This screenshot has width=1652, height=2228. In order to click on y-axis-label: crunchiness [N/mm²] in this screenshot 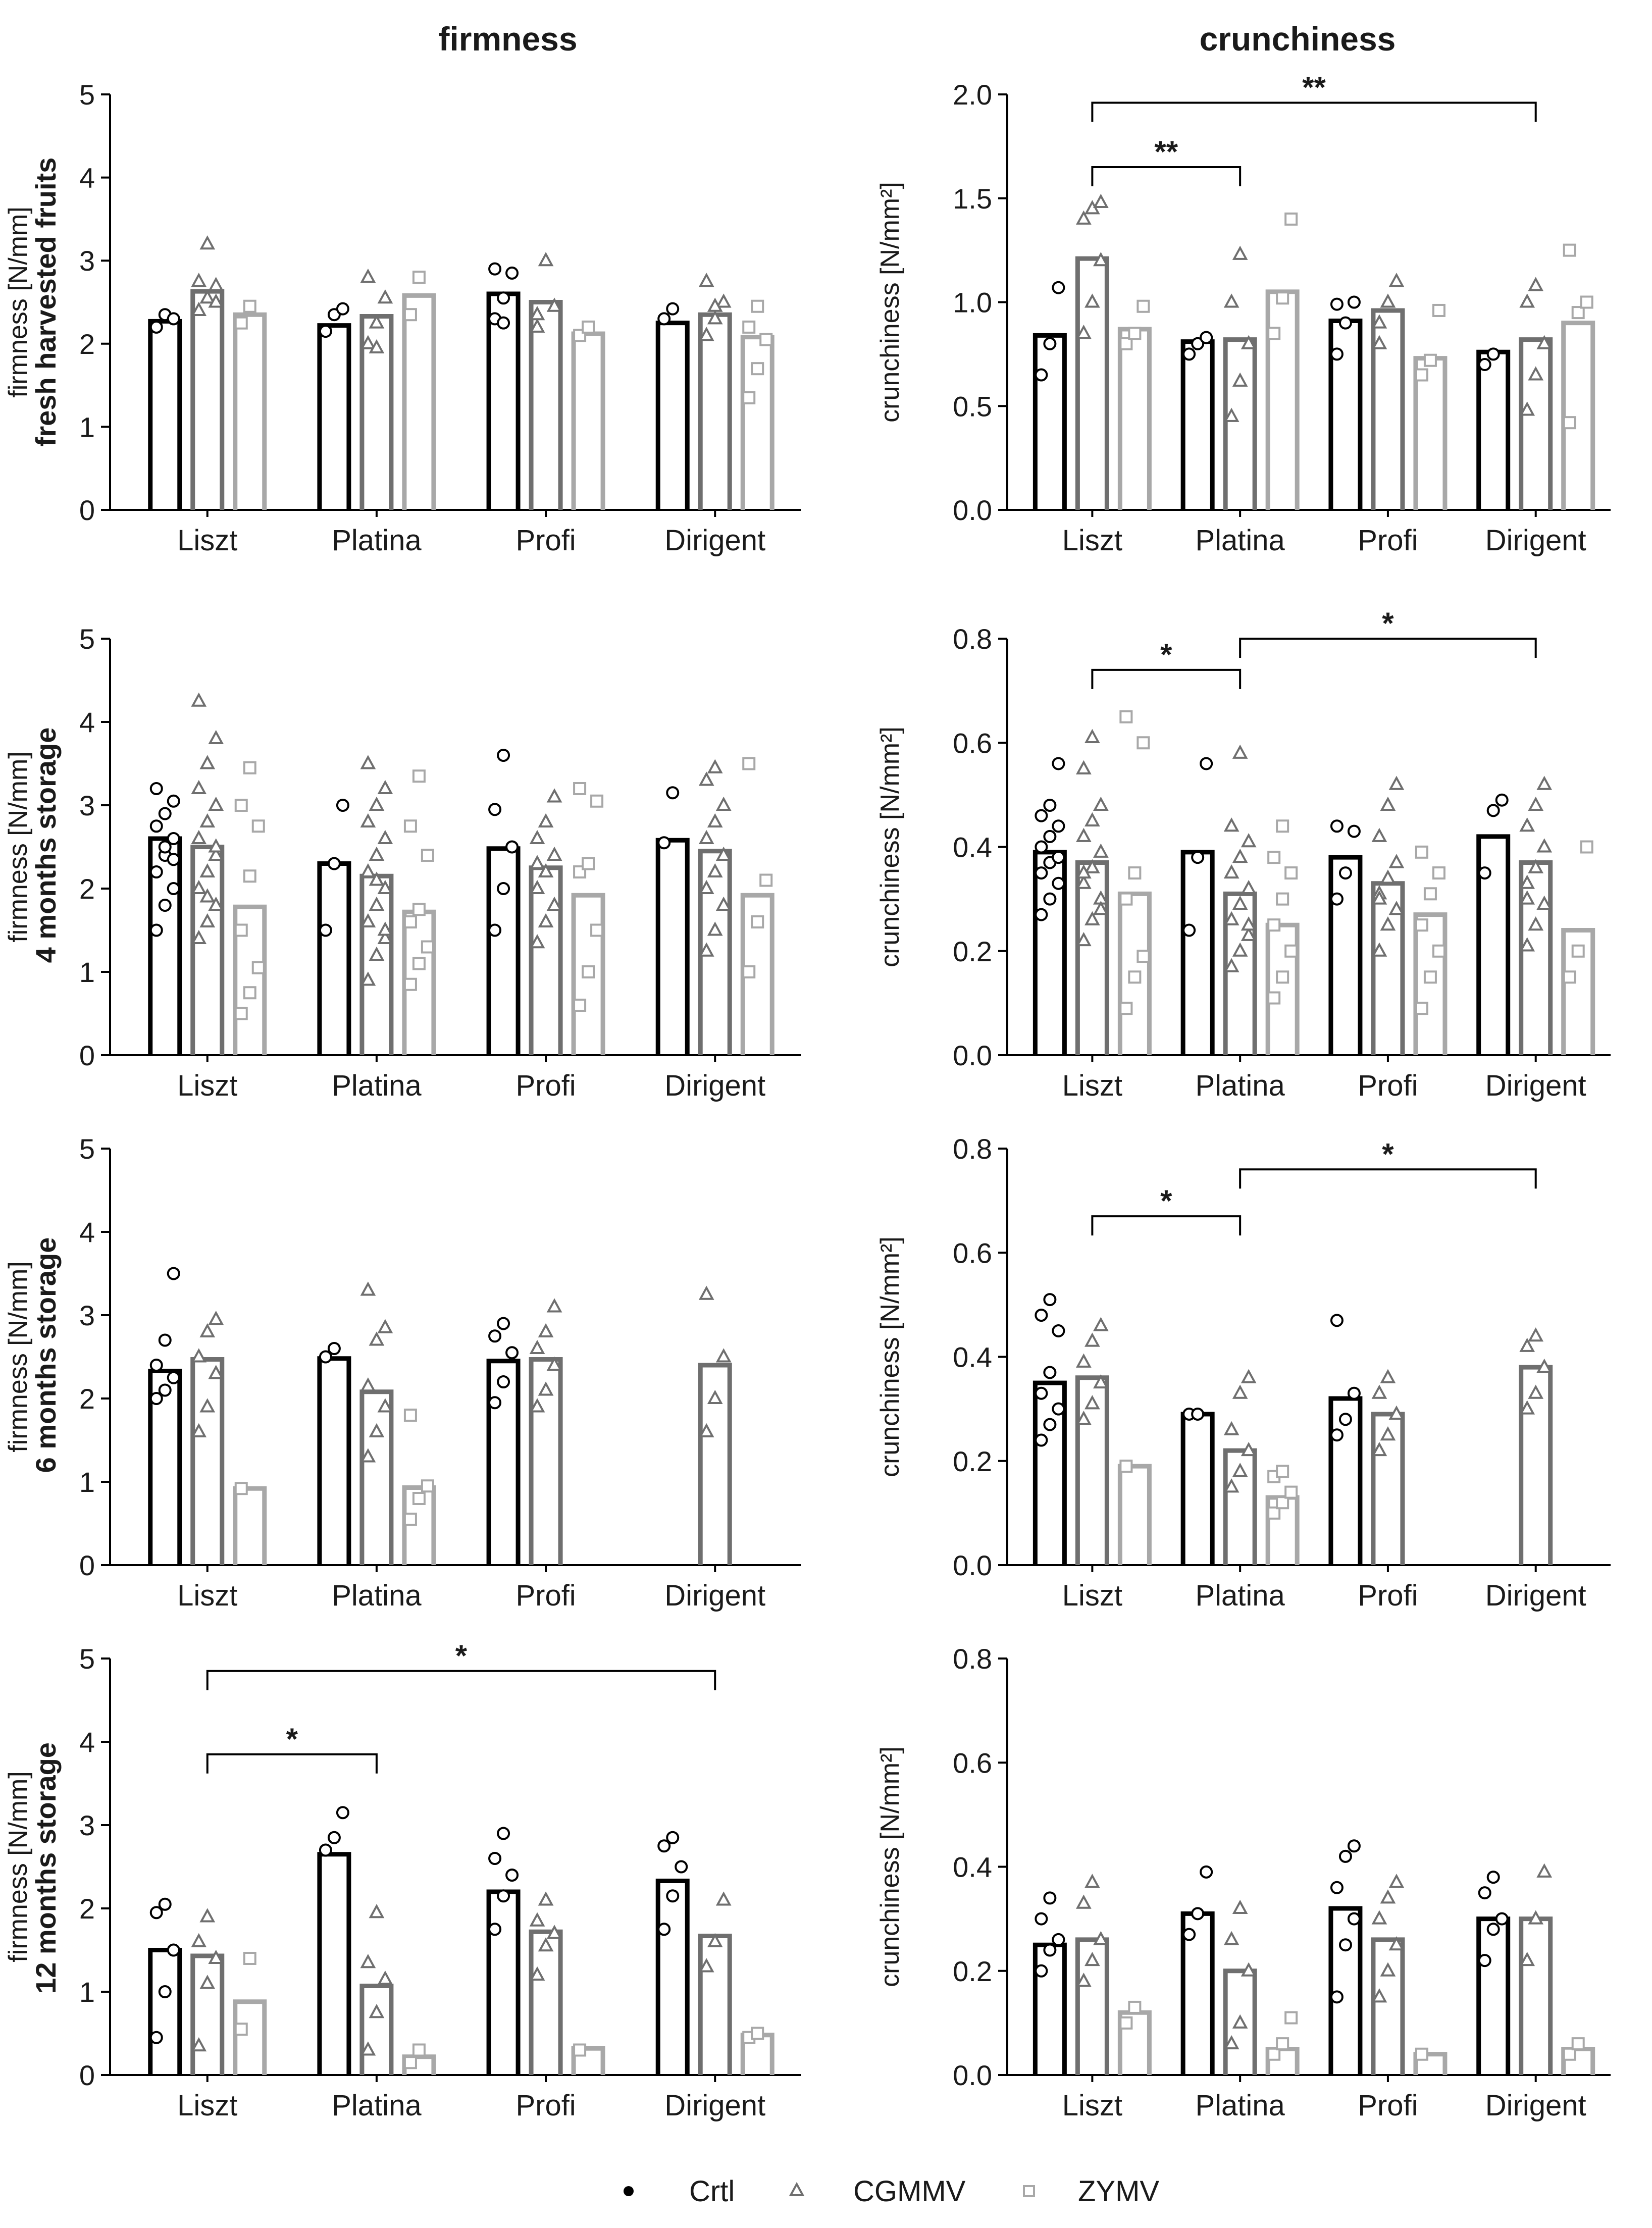, I will do `click(890, 847)`.